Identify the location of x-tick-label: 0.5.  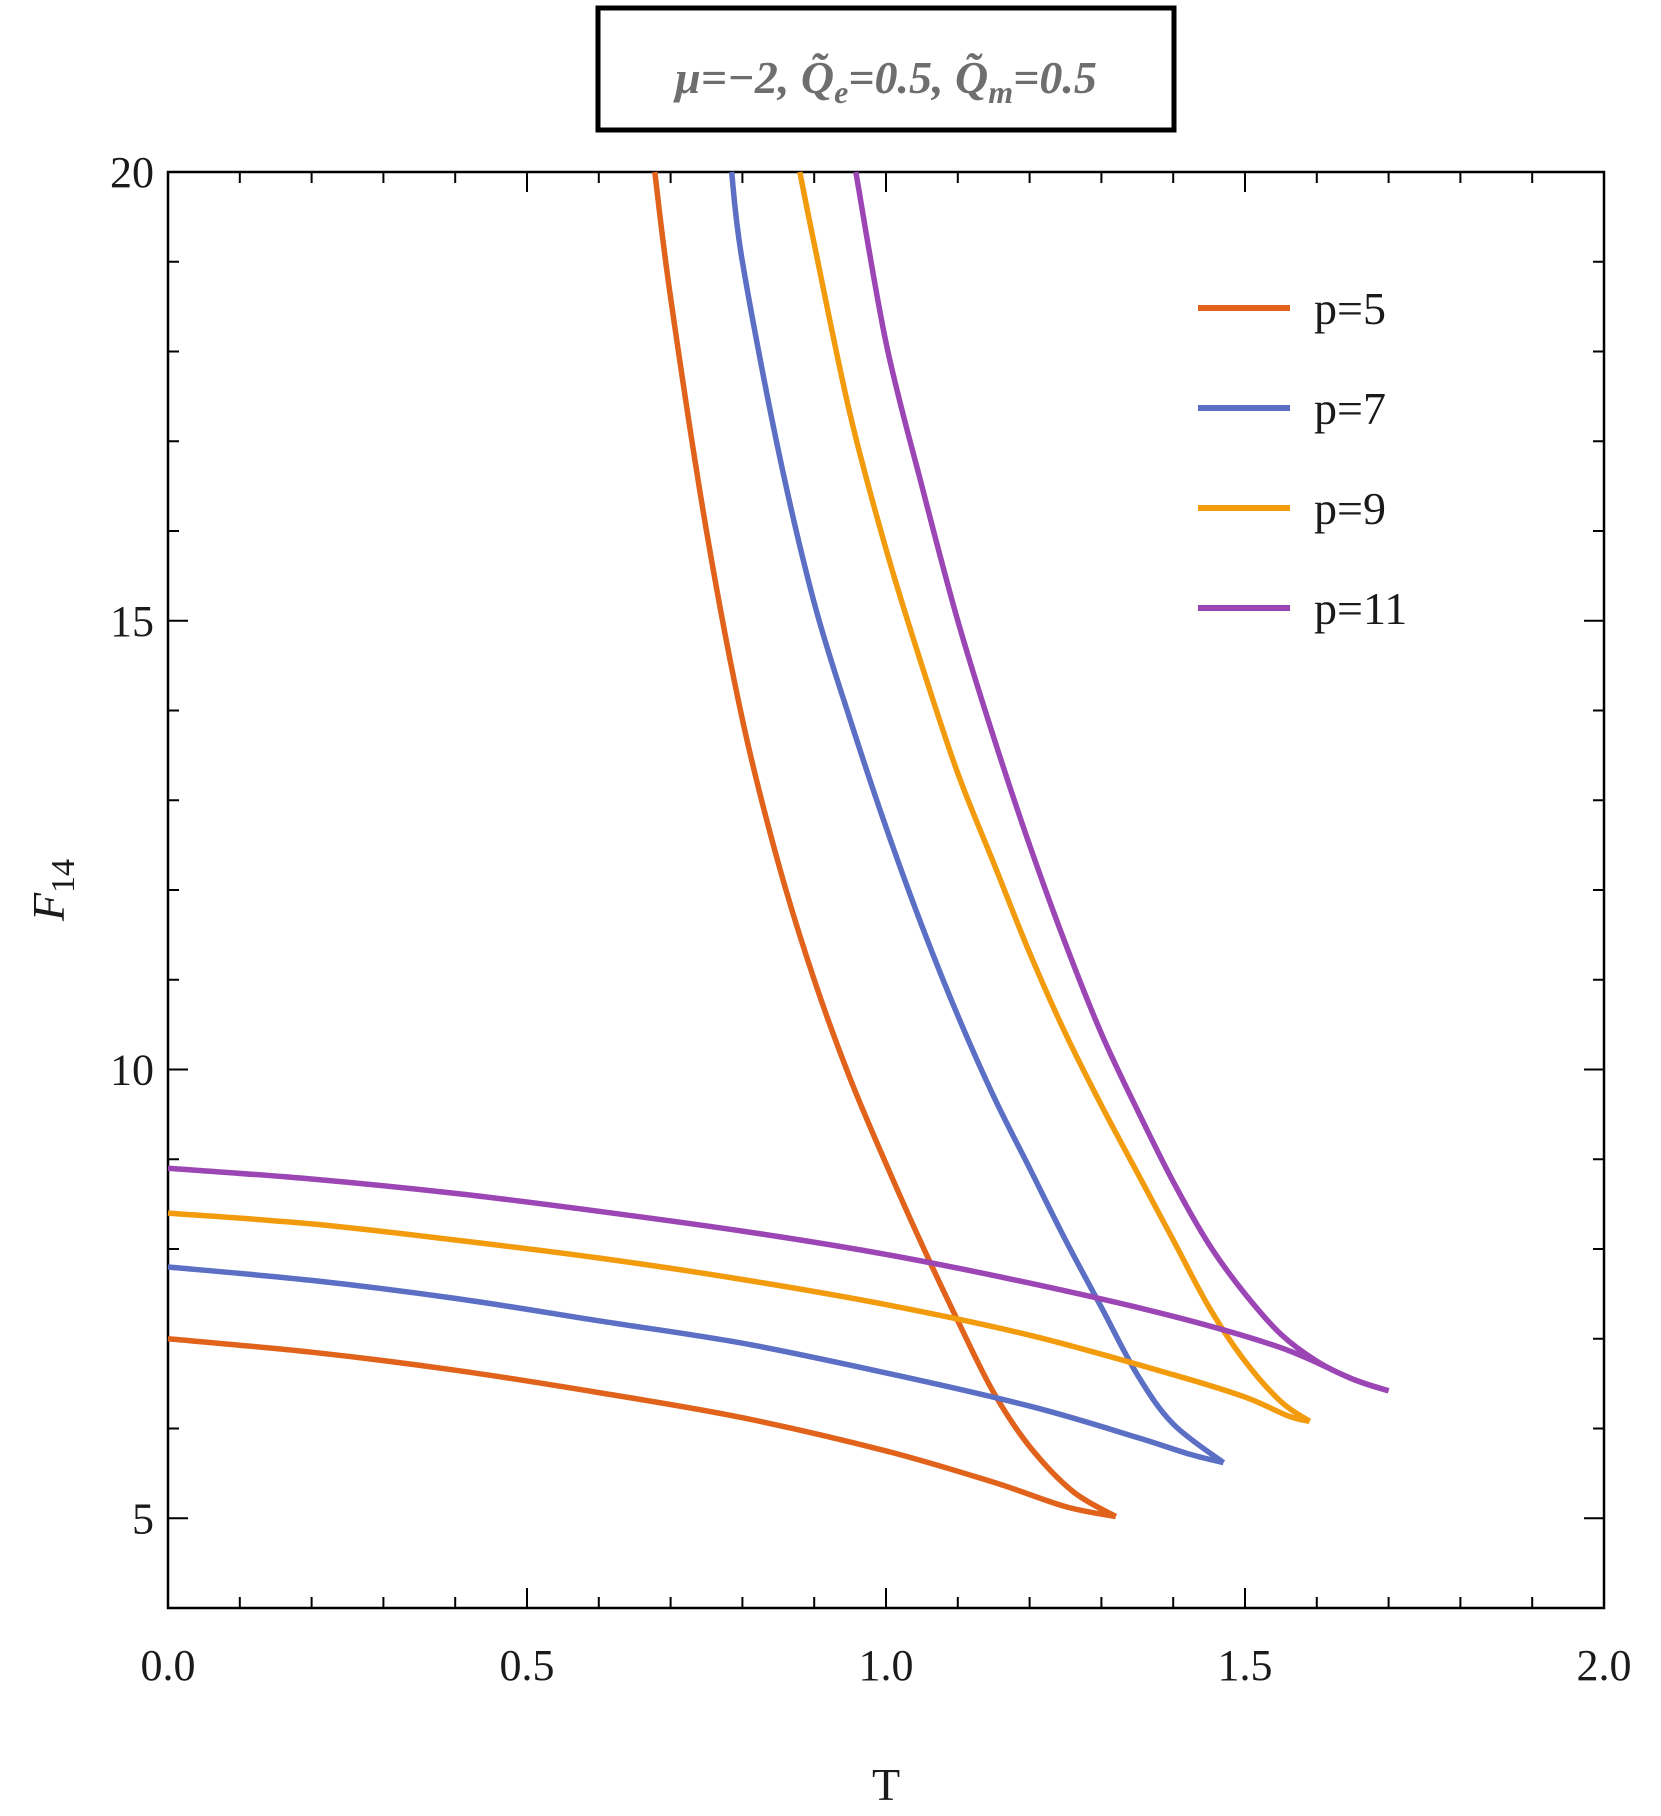
(527, 1665).